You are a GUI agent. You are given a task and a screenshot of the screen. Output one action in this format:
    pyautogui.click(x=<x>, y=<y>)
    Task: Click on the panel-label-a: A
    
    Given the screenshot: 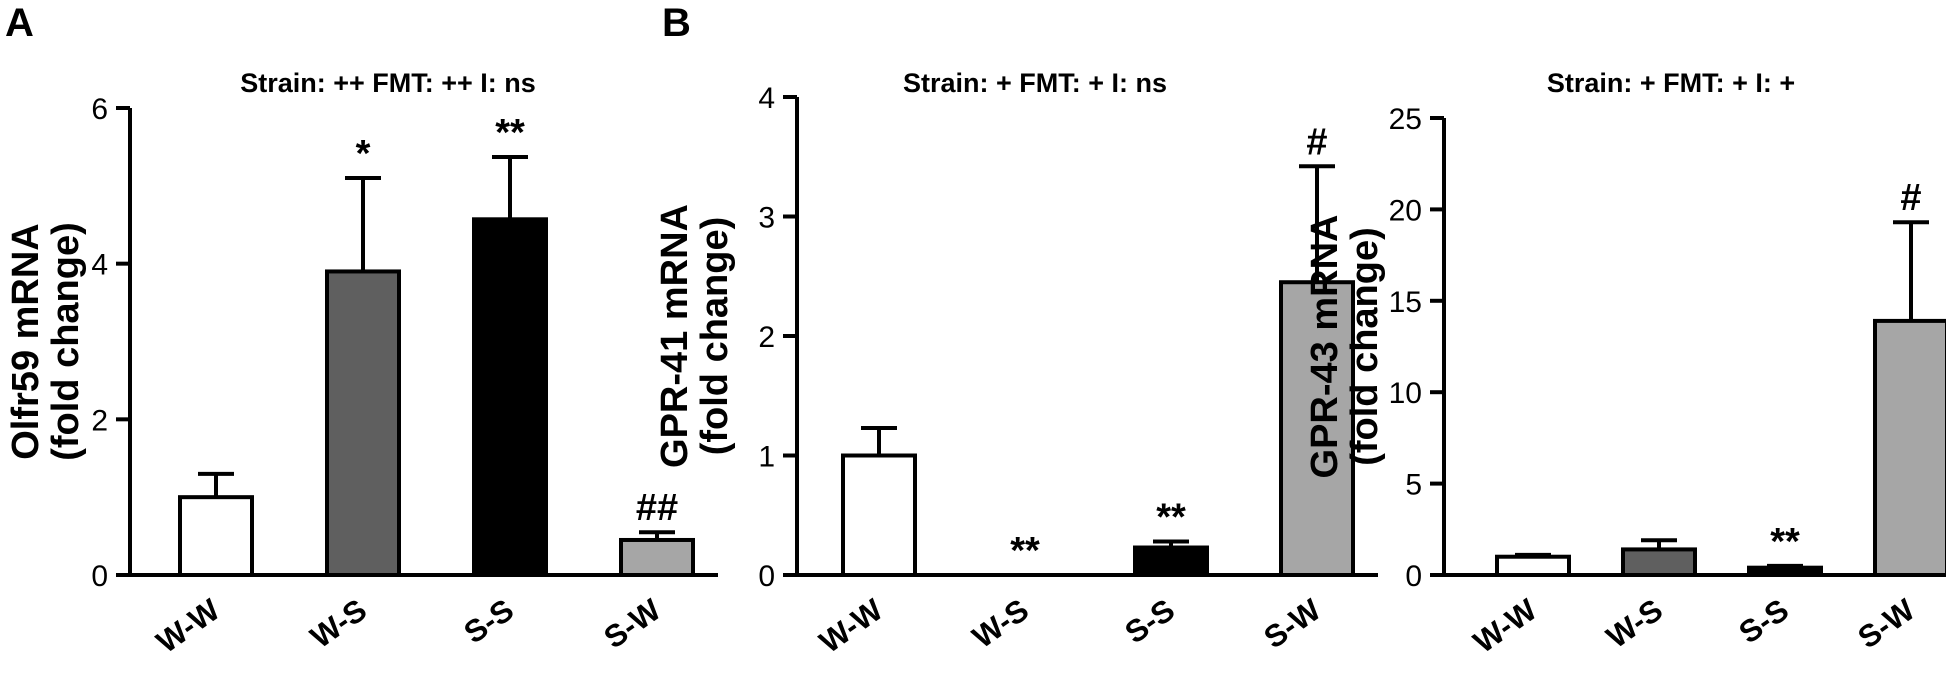 What is the action you would take?
    pyautogui.click(x=19, y=23)
    